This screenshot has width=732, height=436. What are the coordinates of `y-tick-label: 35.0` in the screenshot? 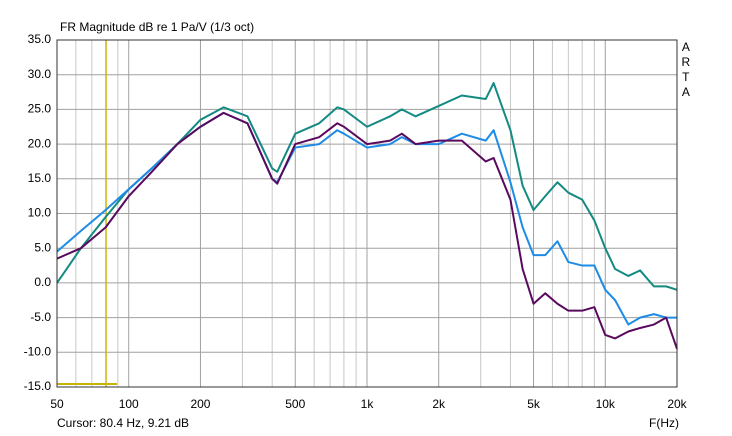 It's located at (40, 39).